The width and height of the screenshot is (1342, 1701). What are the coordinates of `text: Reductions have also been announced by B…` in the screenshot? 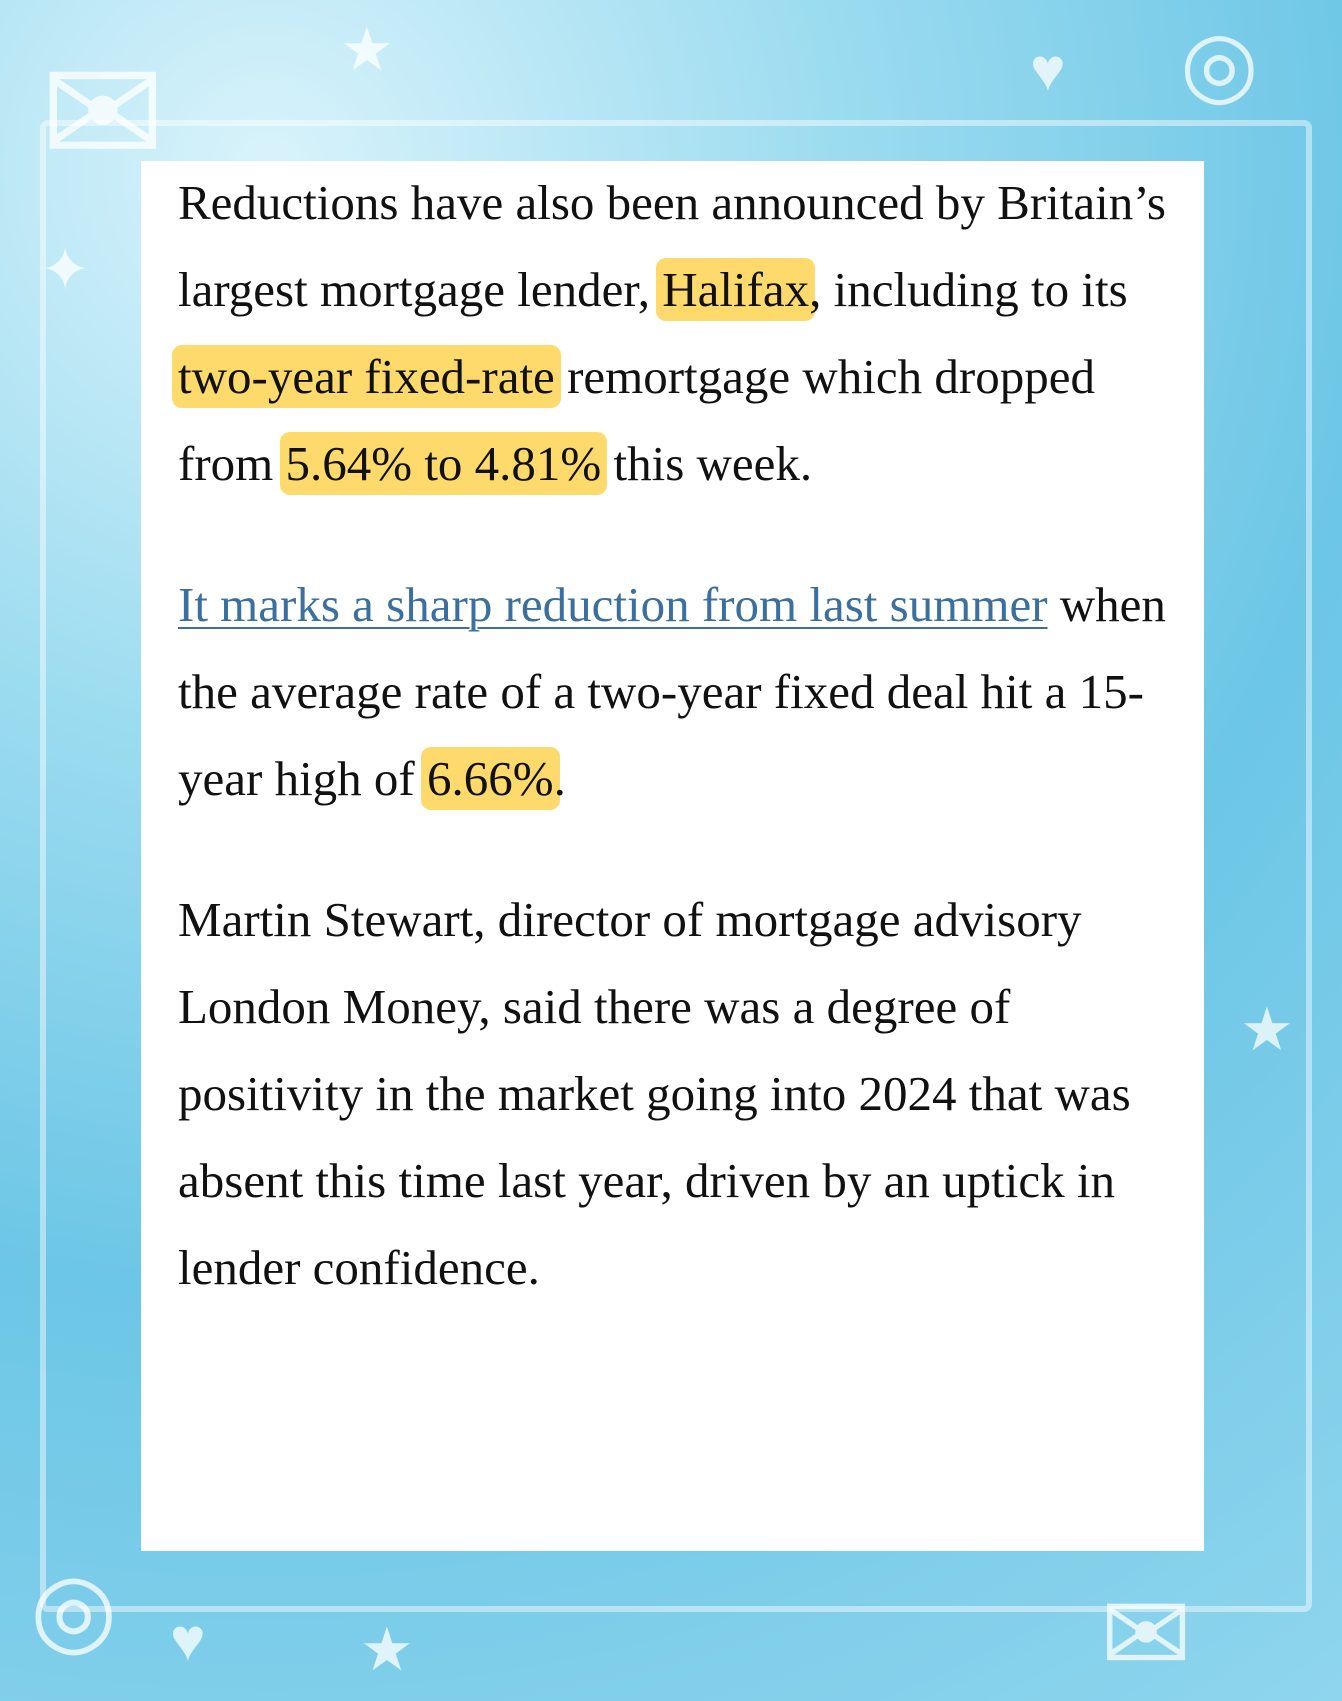 It's located at (672, 246).